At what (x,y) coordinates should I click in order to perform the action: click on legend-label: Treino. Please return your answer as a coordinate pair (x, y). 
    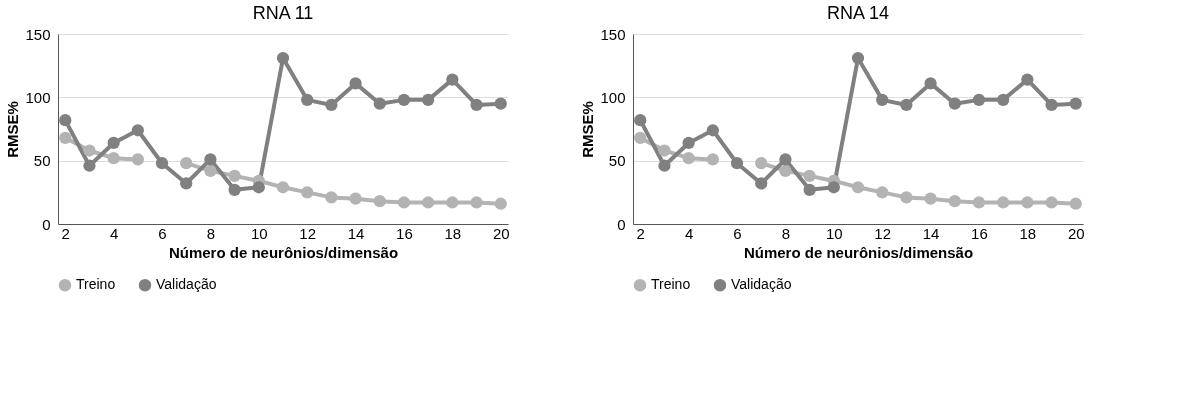
    Looking at the image, I should click on (96, 284).